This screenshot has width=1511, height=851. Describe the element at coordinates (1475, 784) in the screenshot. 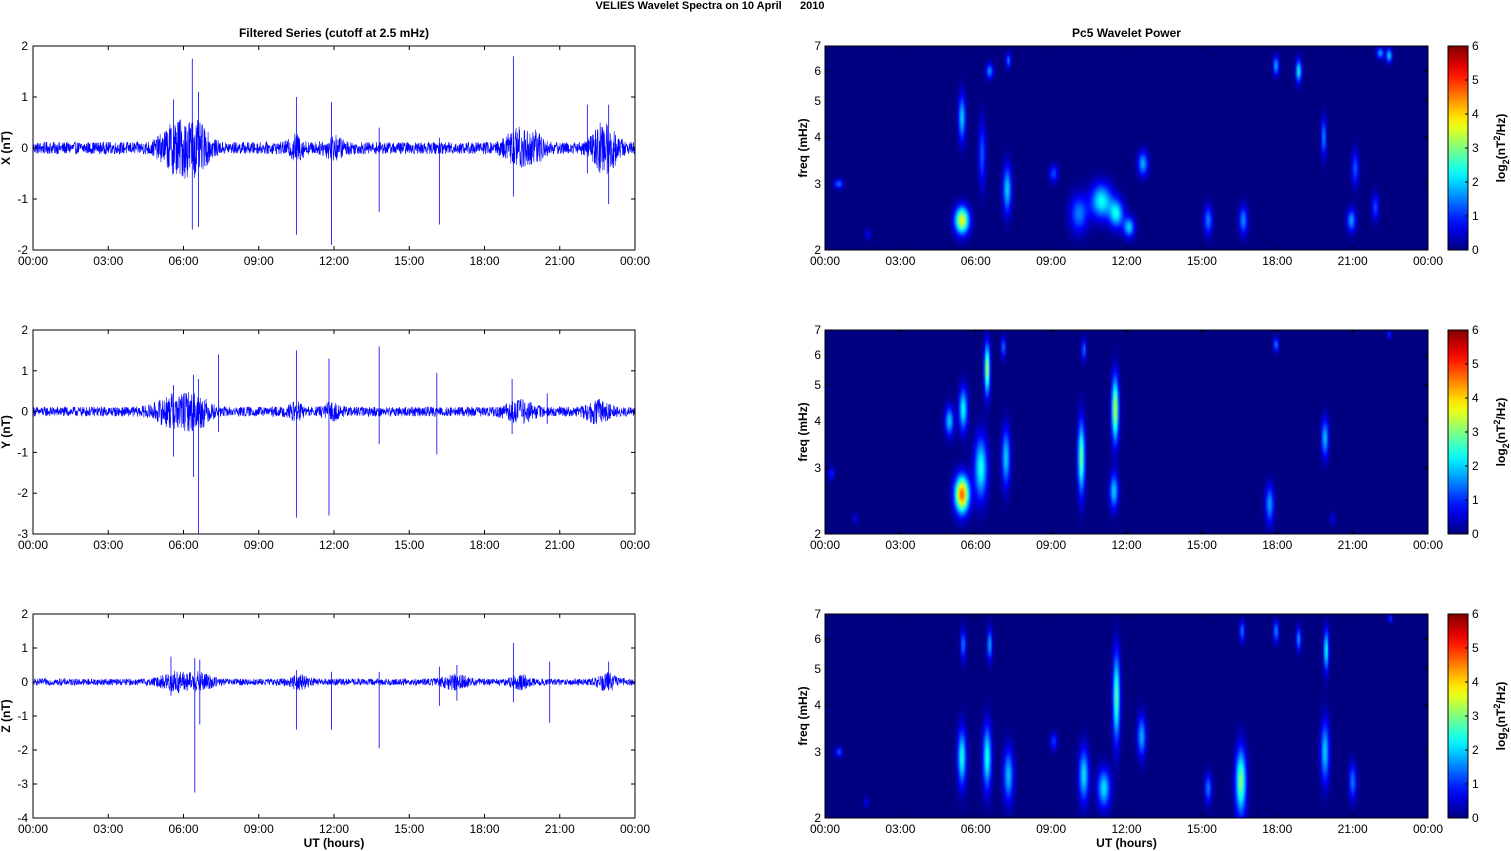

I see `wavelet-z-colorbar-tick-label: 1` at that location.